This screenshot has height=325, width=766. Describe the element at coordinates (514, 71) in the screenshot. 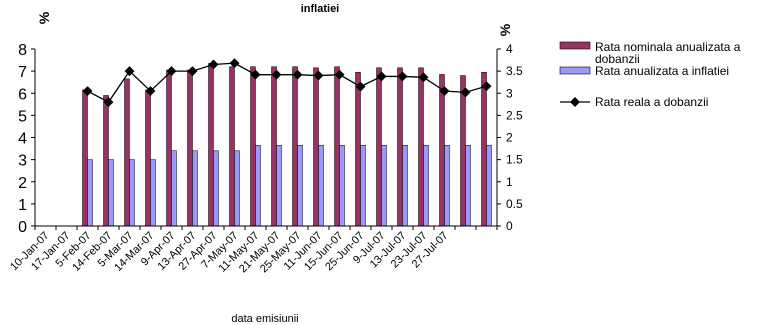

I see `y-right-tick-label-7: 3.5` at that location.